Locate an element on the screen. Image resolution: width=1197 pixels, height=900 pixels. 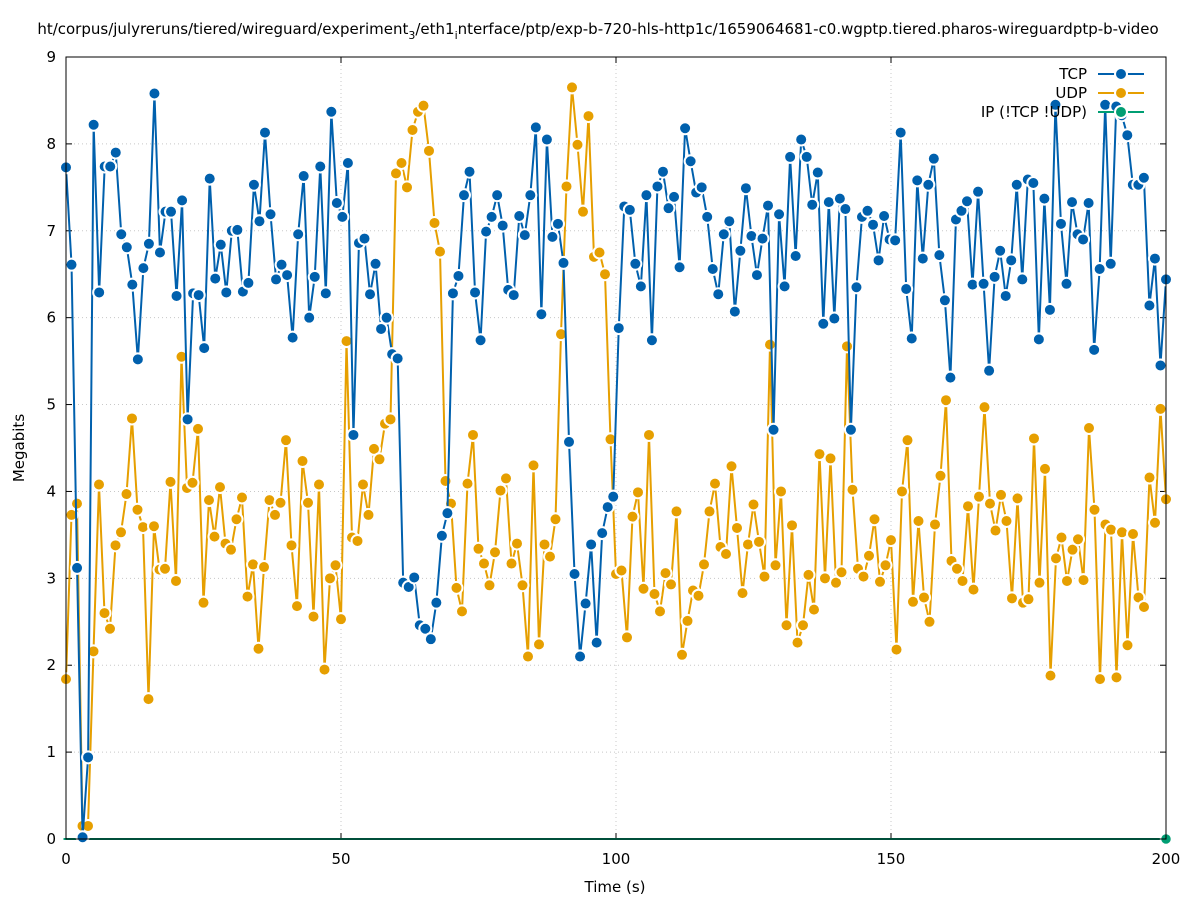
y-tick-label: 4 is located at coordinates (51, 491).